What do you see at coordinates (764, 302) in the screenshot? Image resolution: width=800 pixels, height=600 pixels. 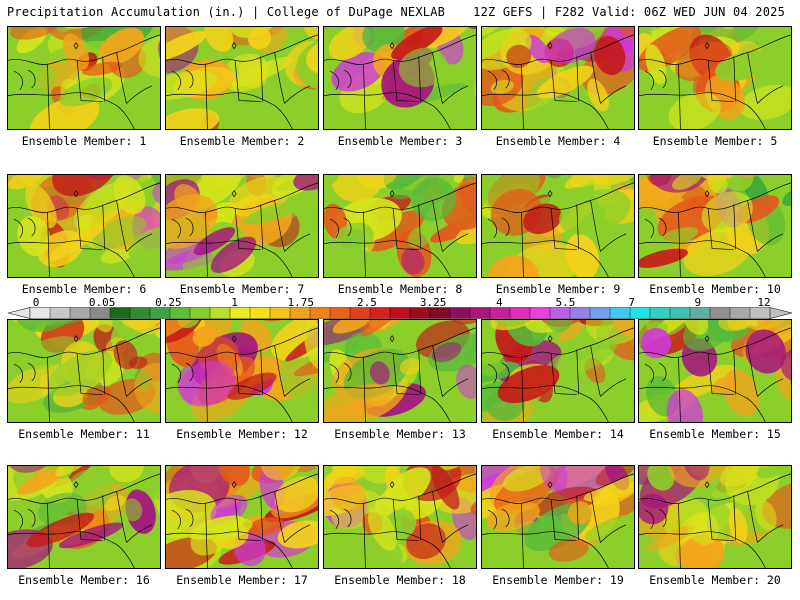 I see `colorbar-tick-label: 12` at bounding box center [764, 302].